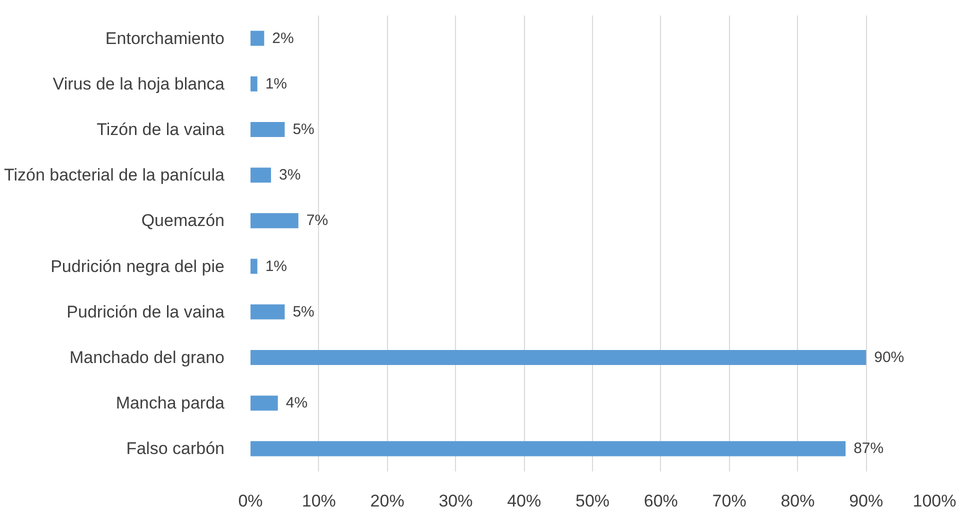  Describe the element at coordinates (317, 221) in the screenshot. I see `data-label: 7%` at that location.